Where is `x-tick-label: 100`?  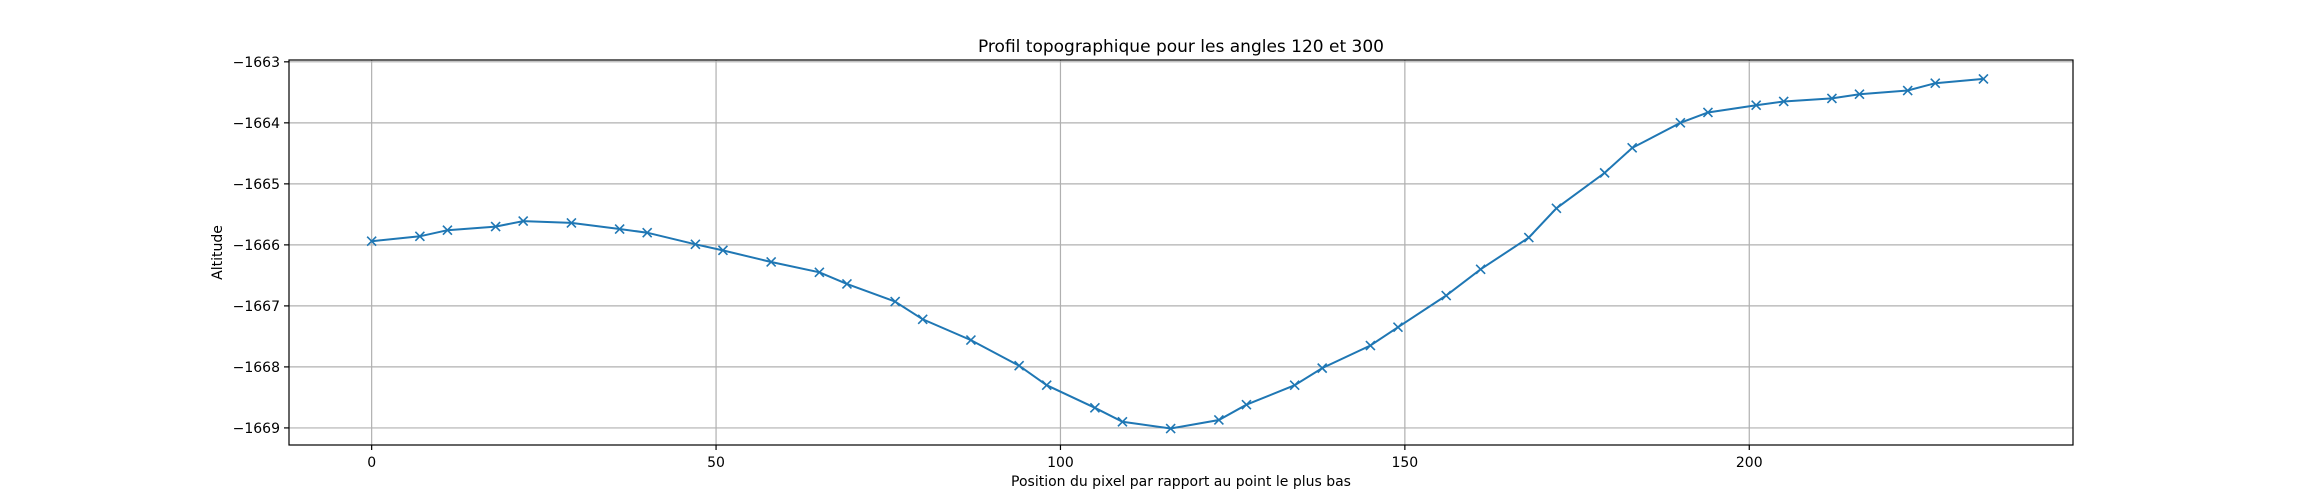
x-tick-label: 100 is located at coordinates (1060, 463).